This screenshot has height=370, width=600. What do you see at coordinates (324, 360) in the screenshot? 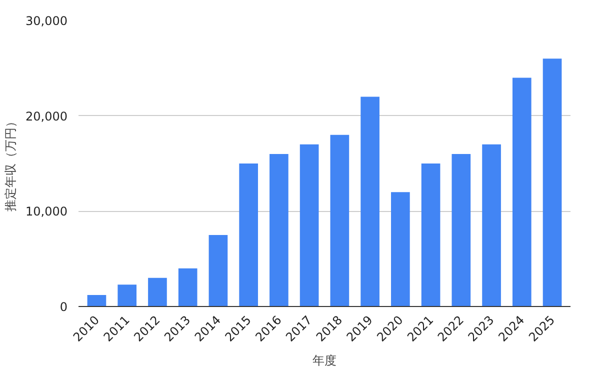
I see `x-axis-title: 年度` at bounding box center [324, 360].